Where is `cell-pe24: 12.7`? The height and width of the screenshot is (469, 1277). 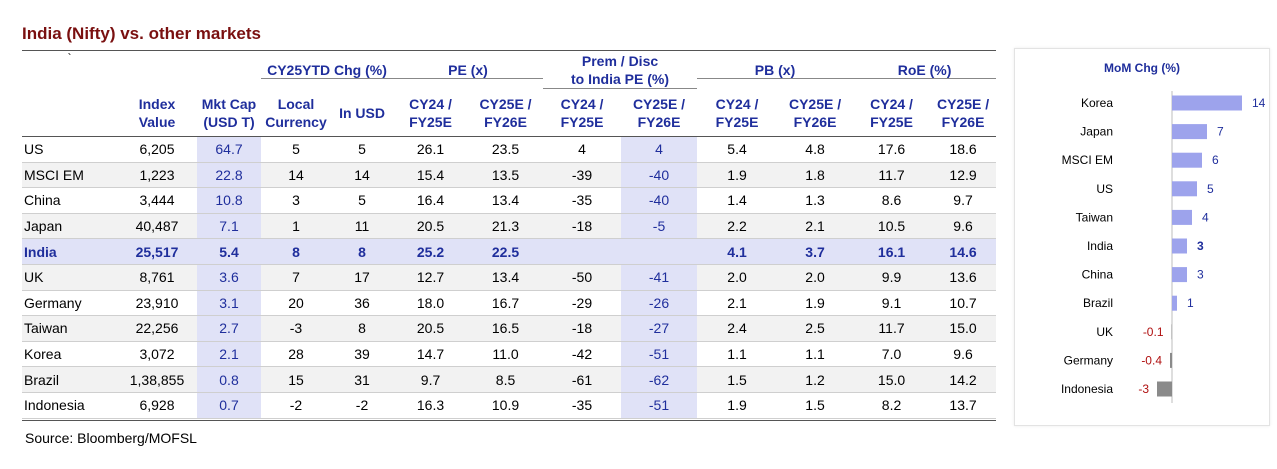 cell-pe24: 12.7 is located at coordinates (431, 277).